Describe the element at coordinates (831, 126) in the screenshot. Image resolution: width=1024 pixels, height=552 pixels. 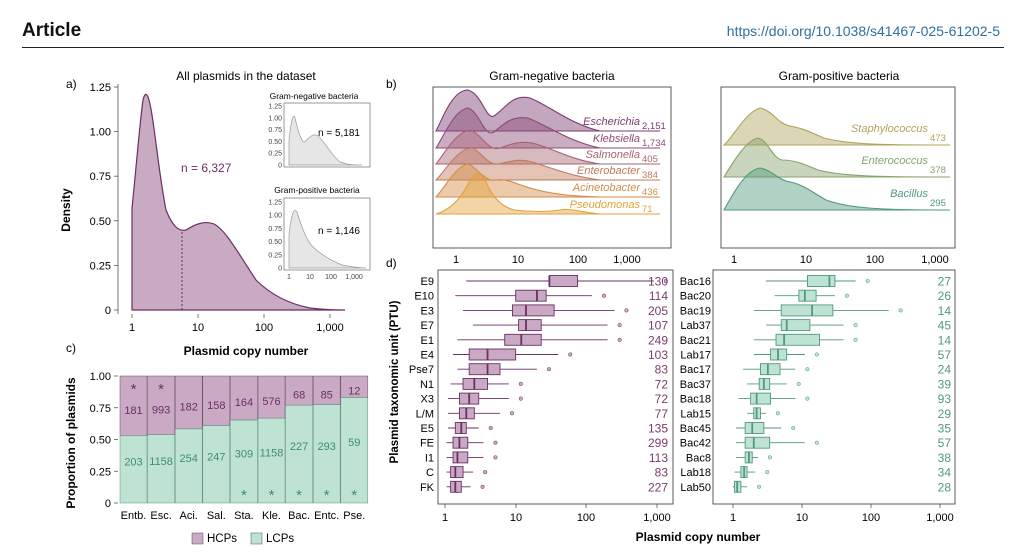
I see `ridge-staphylococcus` at that location.